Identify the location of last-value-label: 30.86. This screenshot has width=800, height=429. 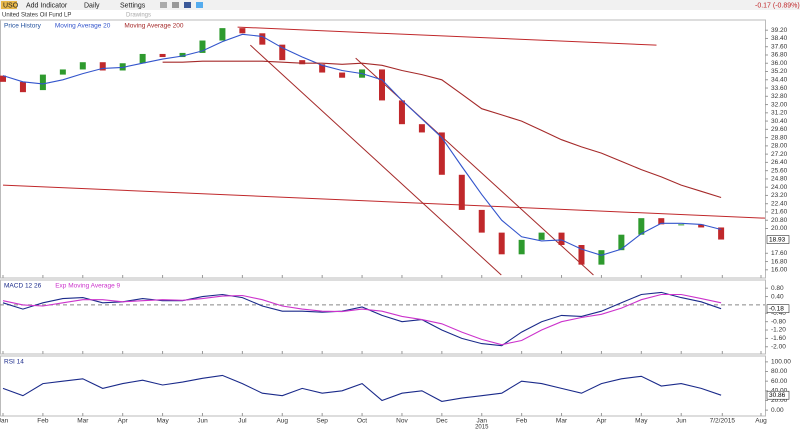
(777, 395).